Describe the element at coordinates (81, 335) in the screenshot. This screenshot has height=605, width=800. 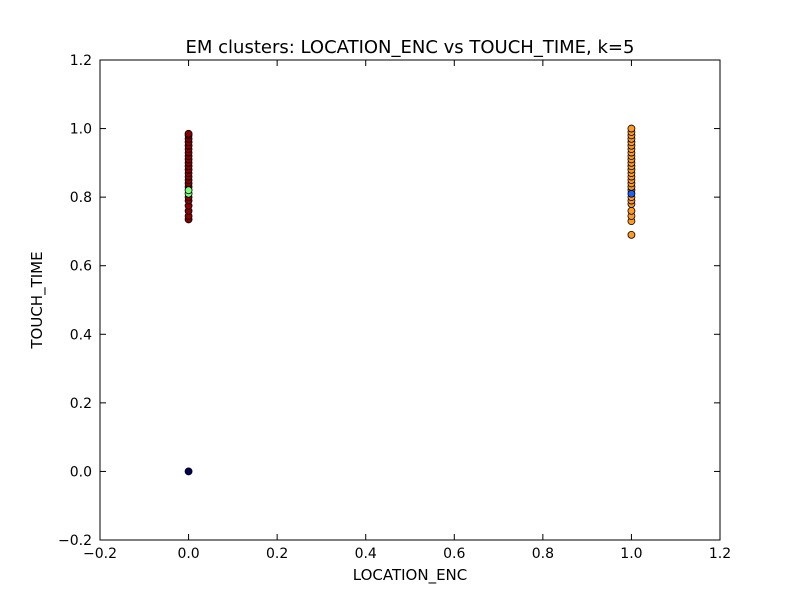
I see `y-tick-label: 0.4` at that location.